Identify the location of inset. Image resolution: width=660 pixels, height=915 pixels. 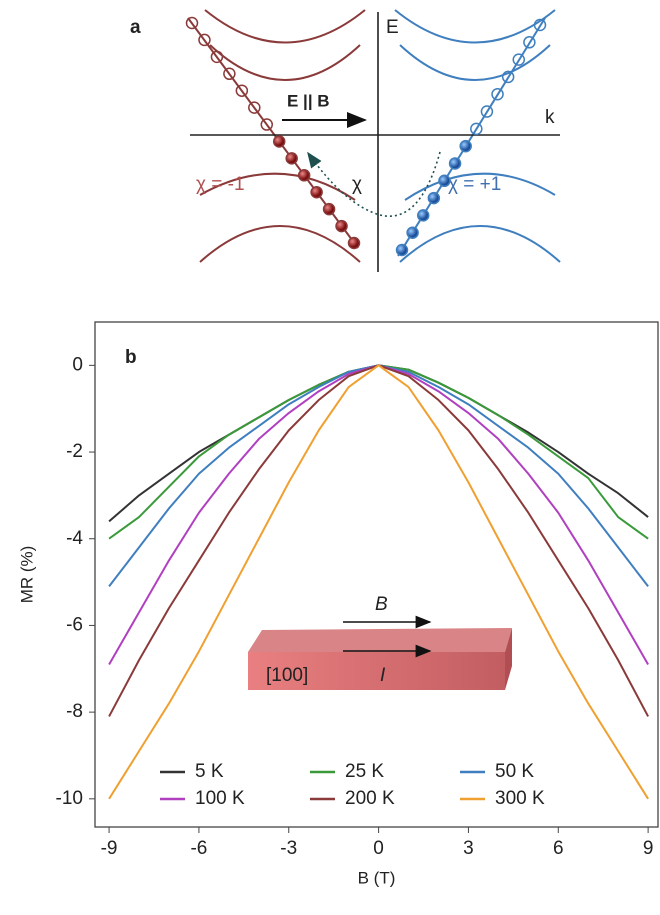
(380, 652).